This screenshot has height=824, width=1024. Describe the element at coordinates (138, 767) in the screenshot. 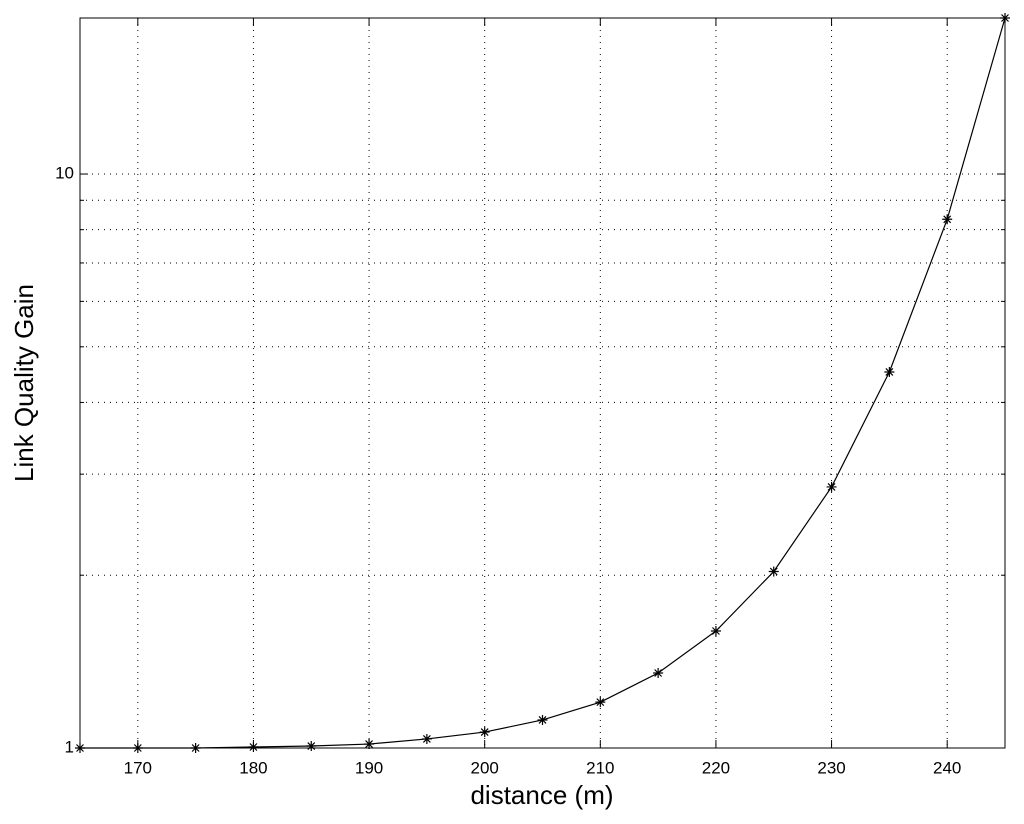

I see `x-tick-label: 170` at that location.